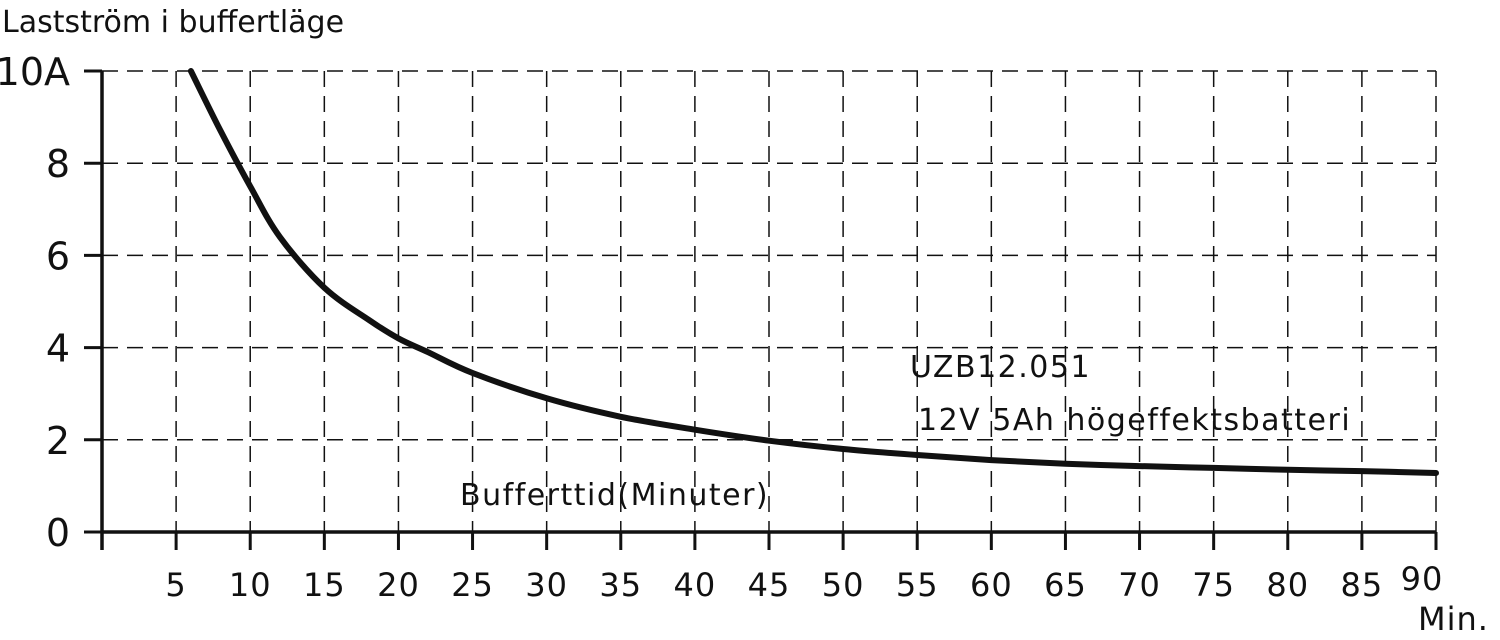 The height and width of the screenshot is (640, 1500). What do you see at coordinates (769, 585) in the screenshot?
I see `x-tick-label-8: 45` at bounding box center [769, 585].